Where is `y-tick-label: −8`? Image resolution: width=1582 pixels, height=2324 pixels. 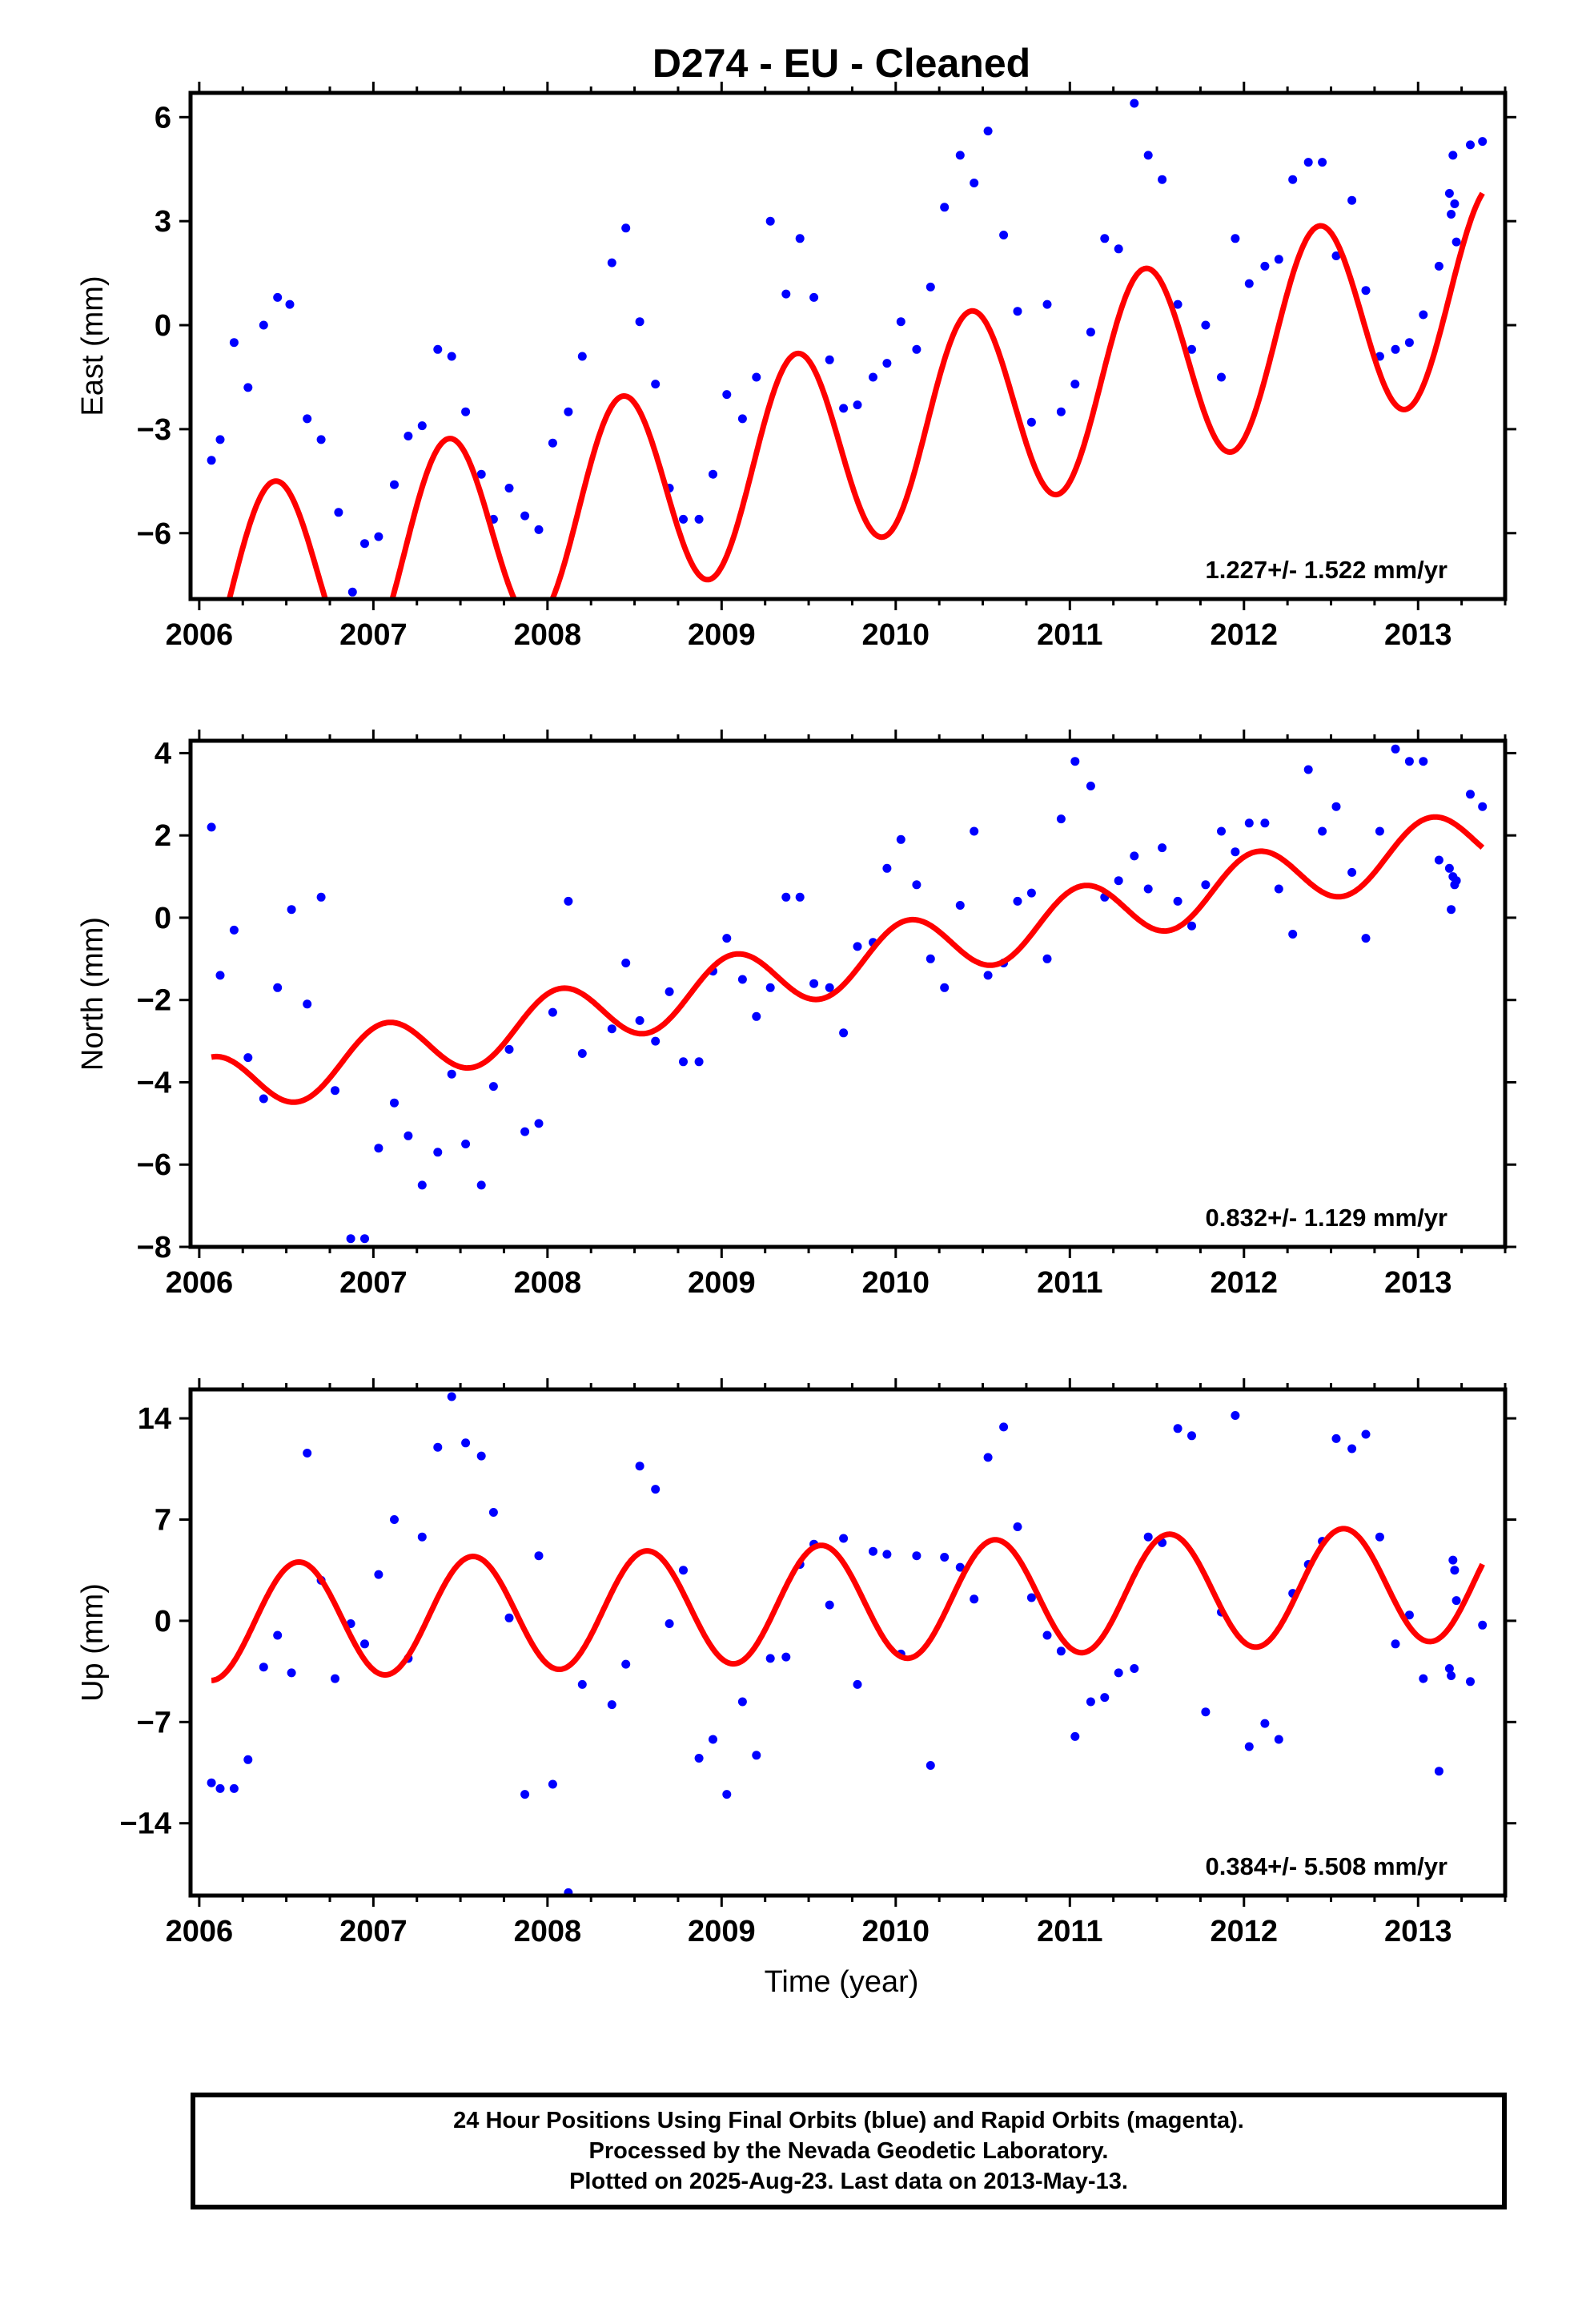 y-tick-label: −8 is located at coordinates (154, 1248).